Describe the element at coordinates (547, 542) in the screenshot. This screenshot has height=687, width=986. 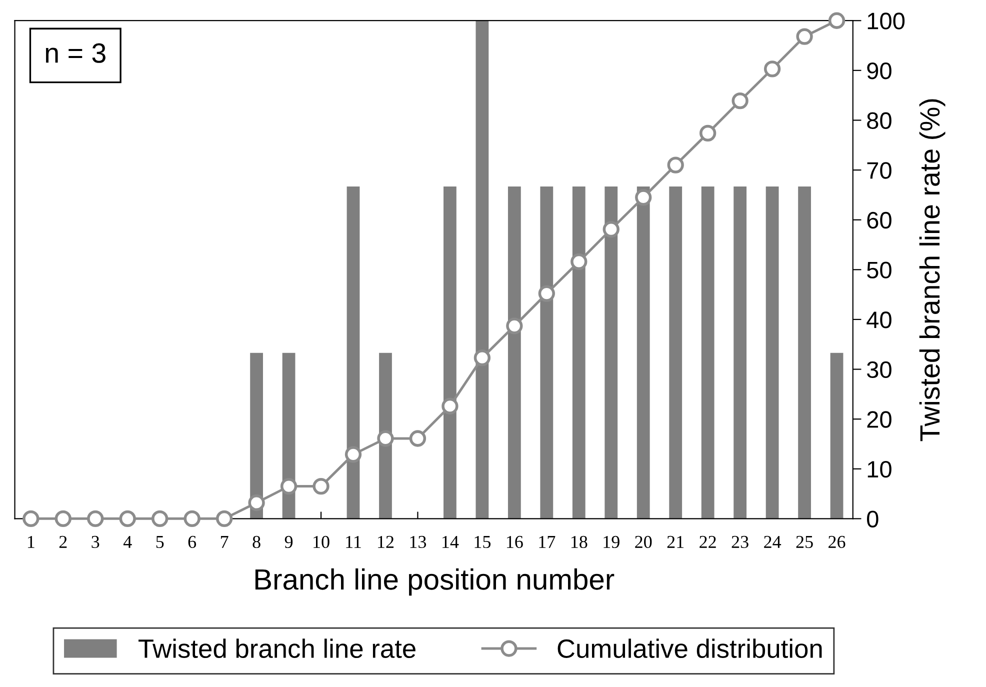
I see `x-tick-label: 17` at that location.